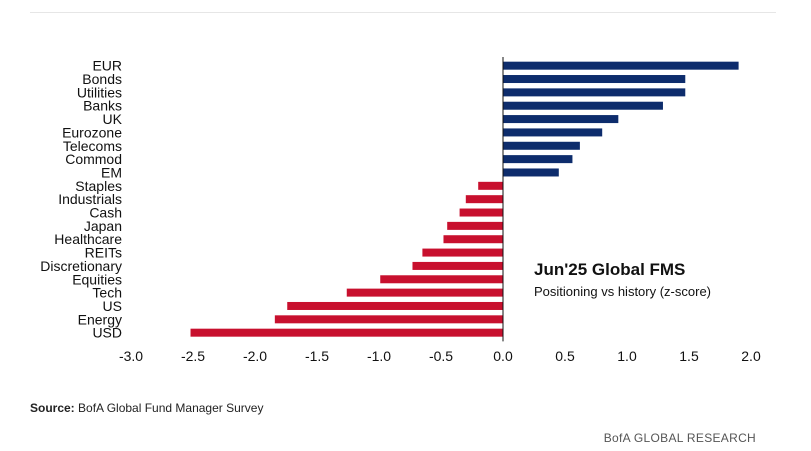 This screenshot has height=451, width=811. What do you see at coordinates (107, 333) in the screenshot?
I see `category-label: USD` at bounding box center [107, 333].